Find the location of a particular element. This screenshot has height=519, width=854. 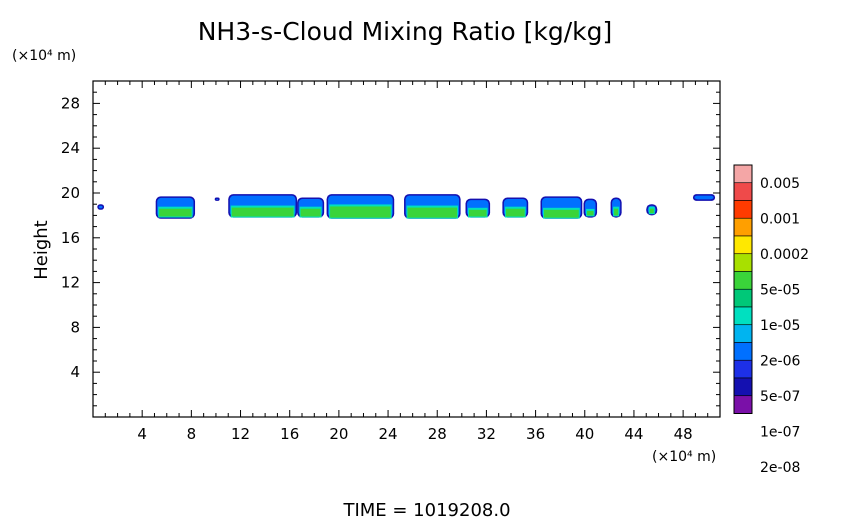

colorbar-label: 0.005 is located at coordinates (780, 184).